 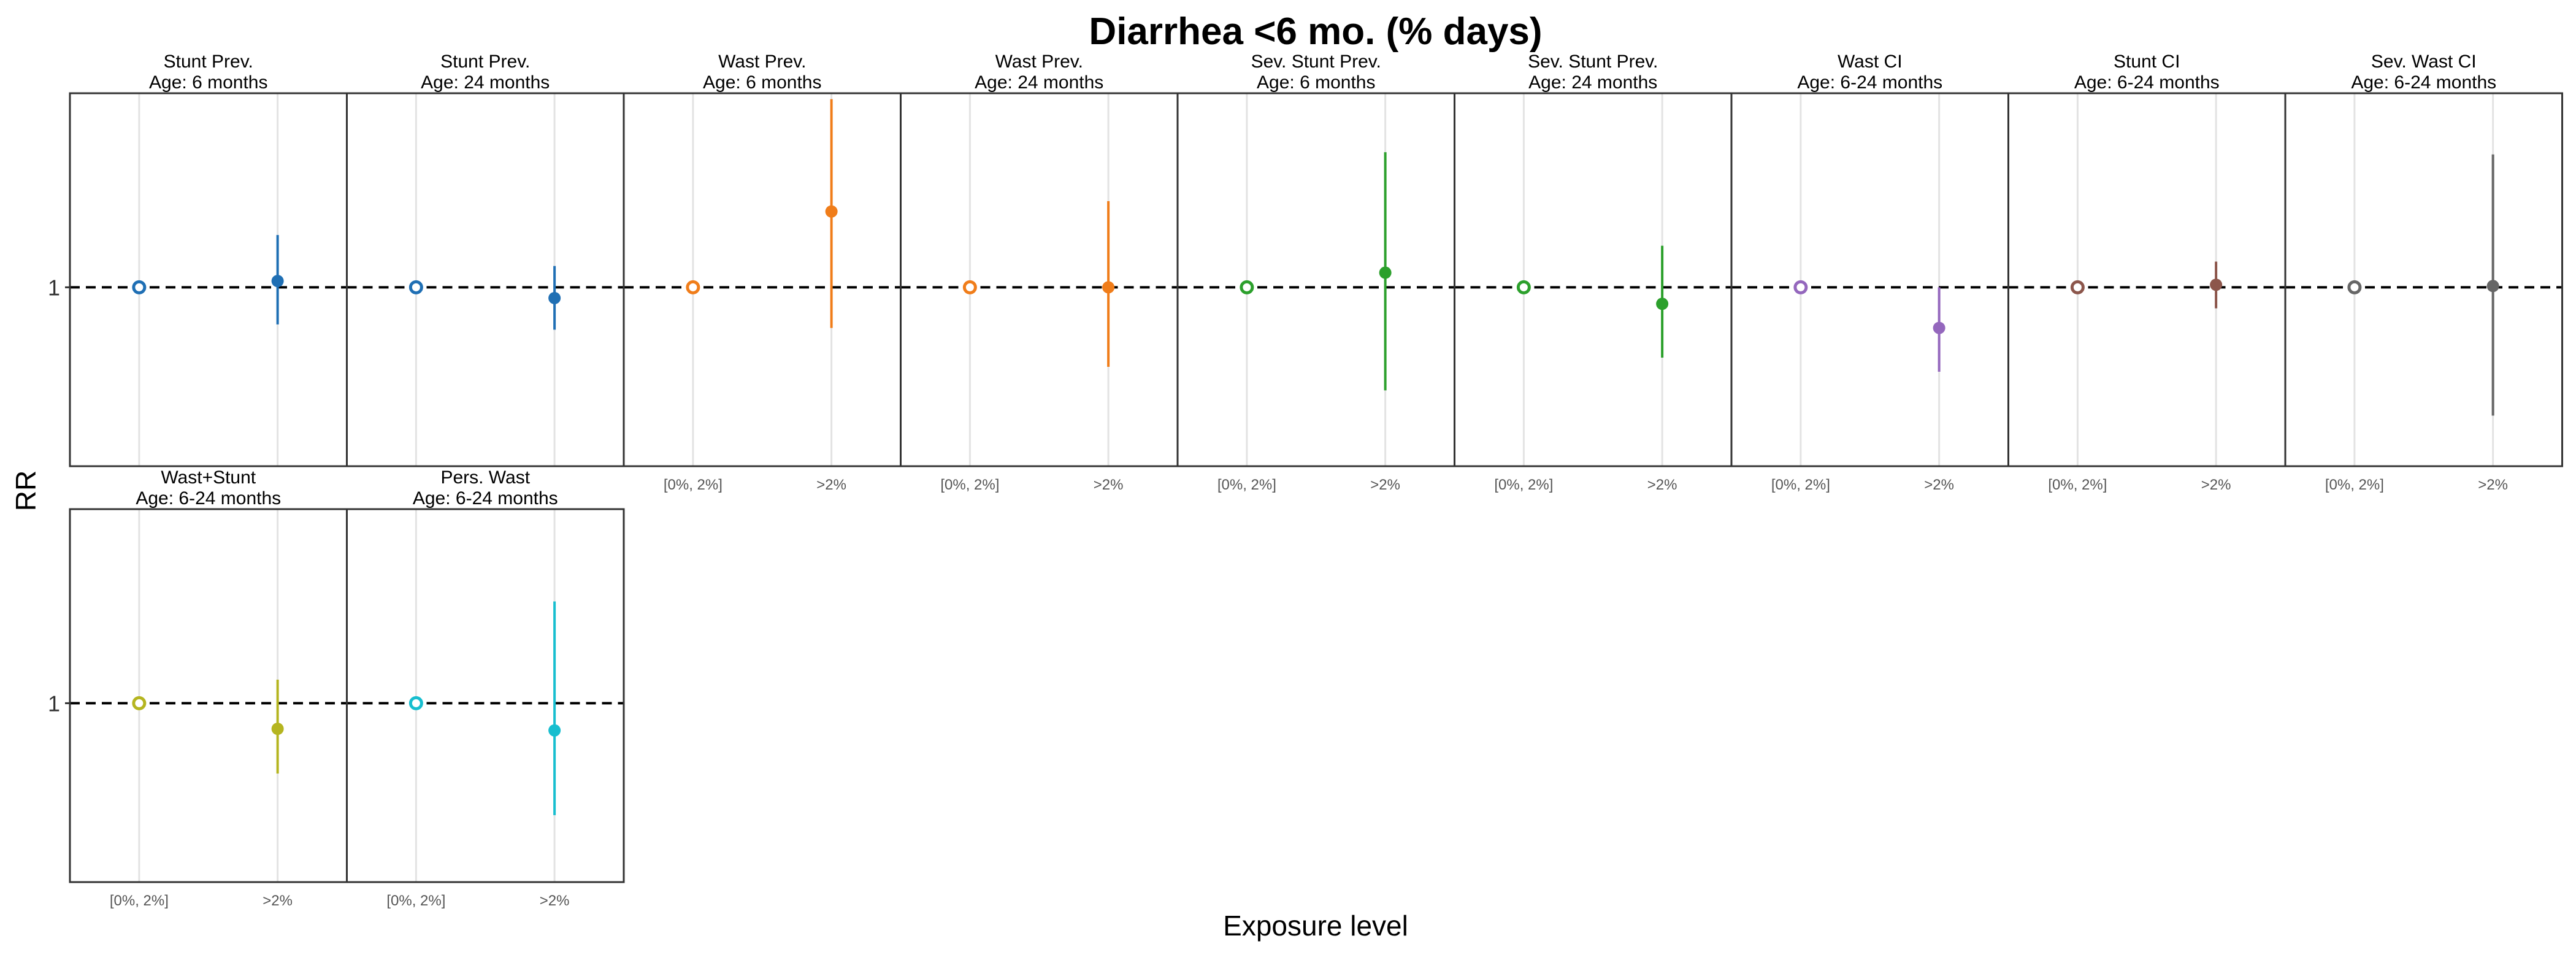 What do you see at coordinates (2424, 62) in the screenshot?
I see `facet-title: Sev. Wast CI` at bounding box center [2424, 62].